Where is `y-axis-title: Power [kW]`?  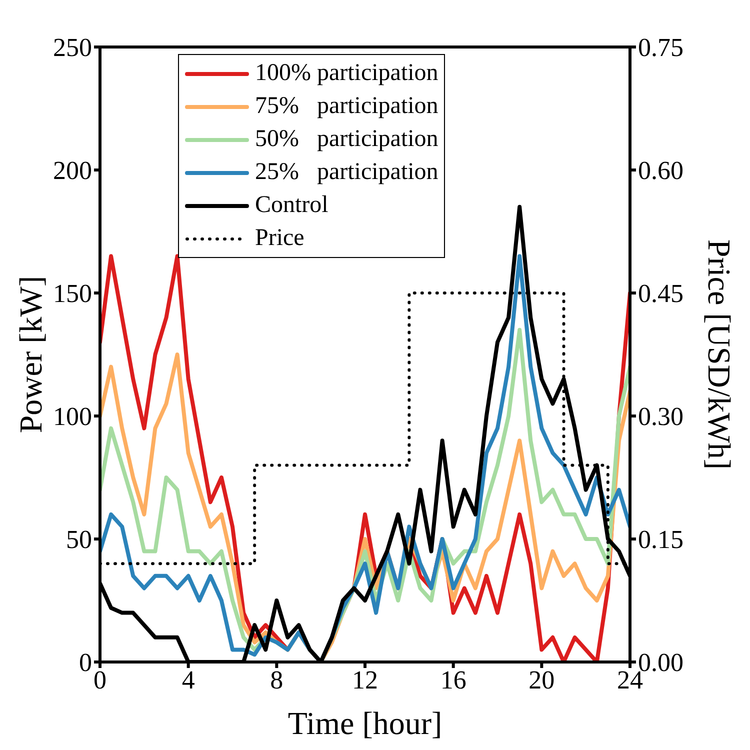 y-axis-title: Power [kW] is located at coordinates (30, 355).